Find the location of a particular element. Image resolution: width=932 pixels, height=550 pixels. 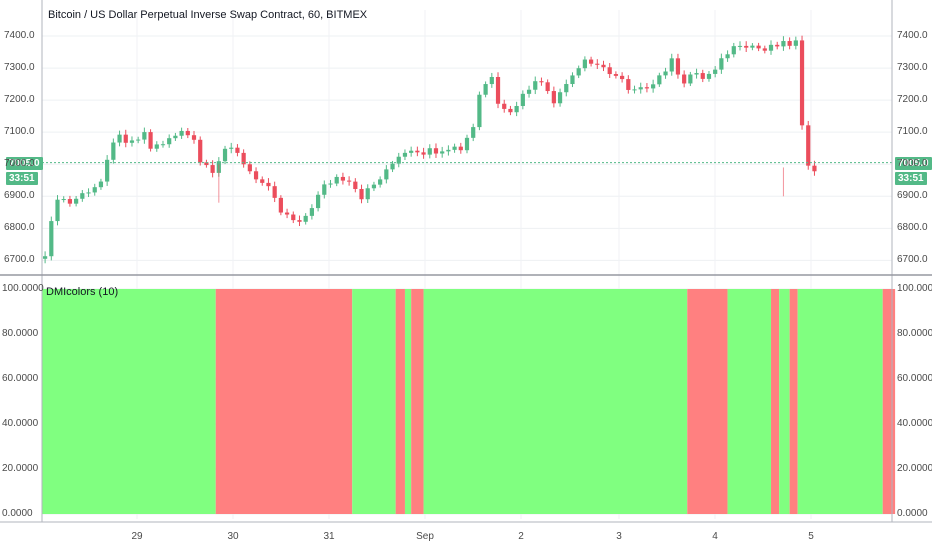

price-axis-tick: 6800.0 is located at coordinates (19, 228).